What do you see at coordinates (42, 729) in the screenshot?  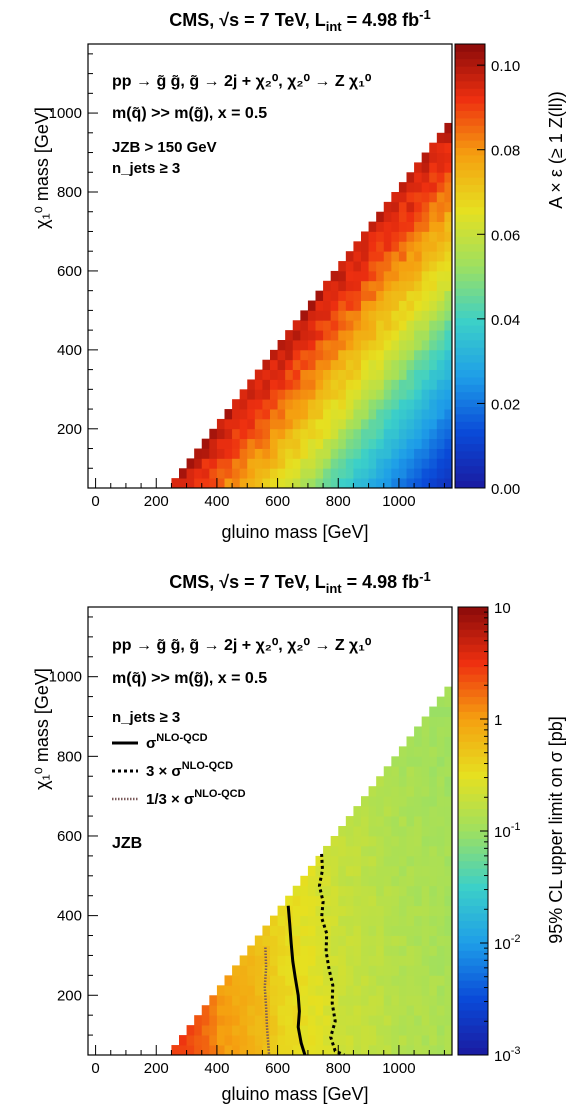 I see `y-axis-label: χ₁⁰ mass [GeV]` at bounding box center [42, 729].